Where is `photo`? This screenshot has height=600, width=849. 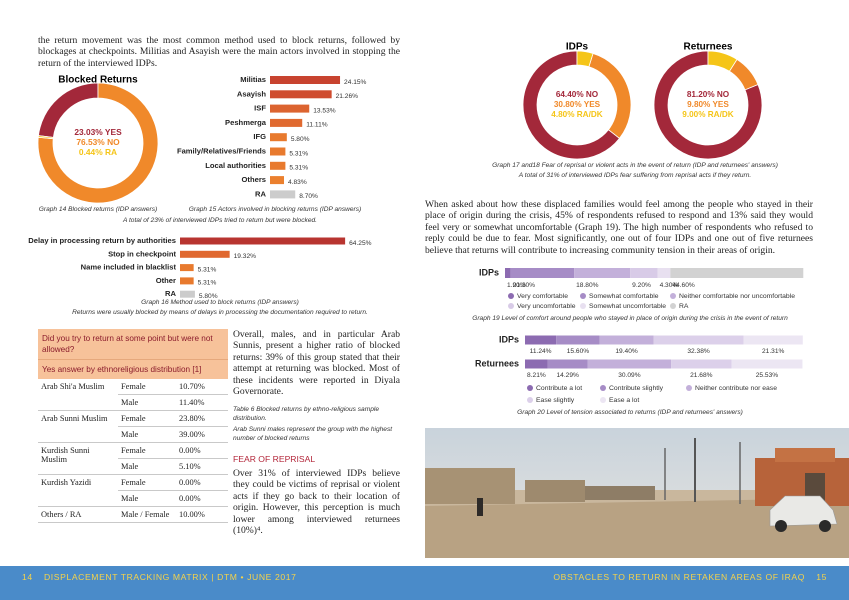 photo is located at coordinates (637, 493).